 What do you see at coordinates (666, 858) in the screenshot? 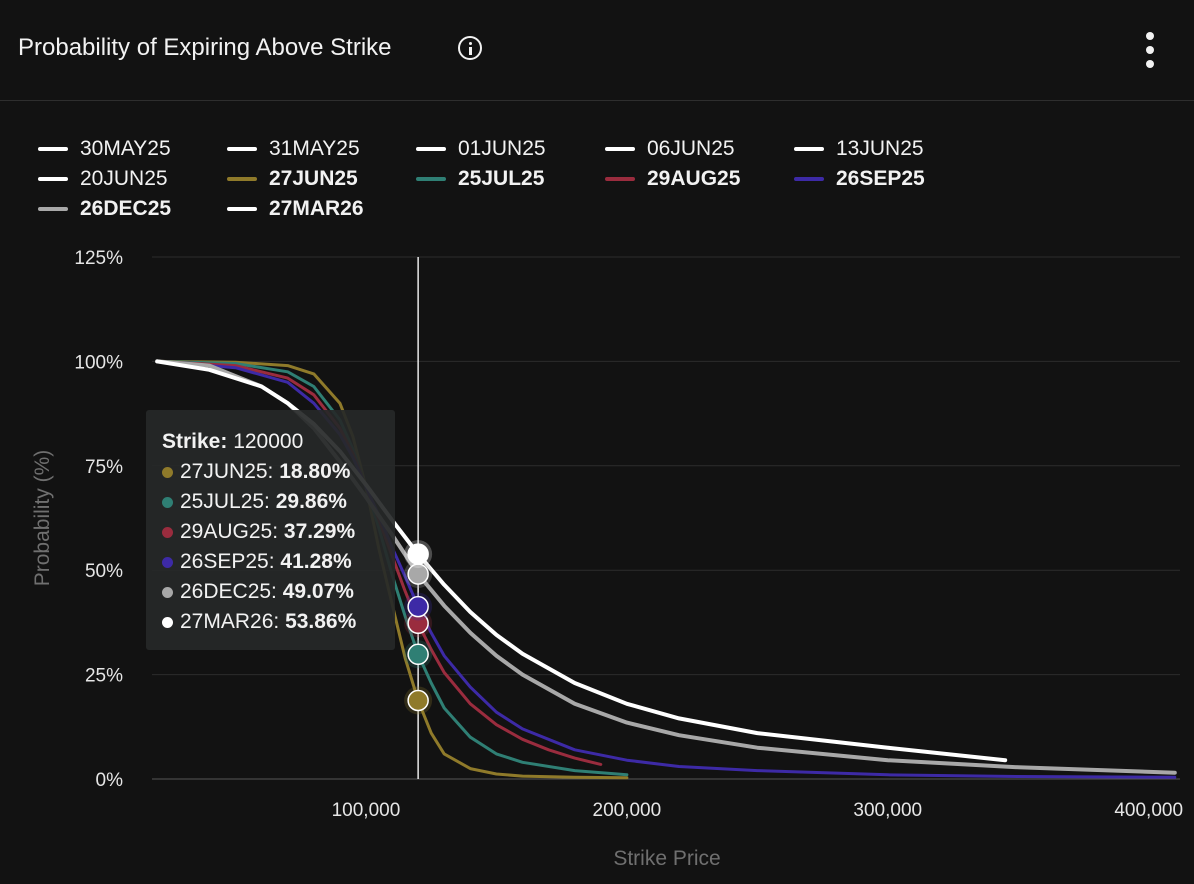
I see `x-axis-label: Strike Price` at bounding box center [666, 858].